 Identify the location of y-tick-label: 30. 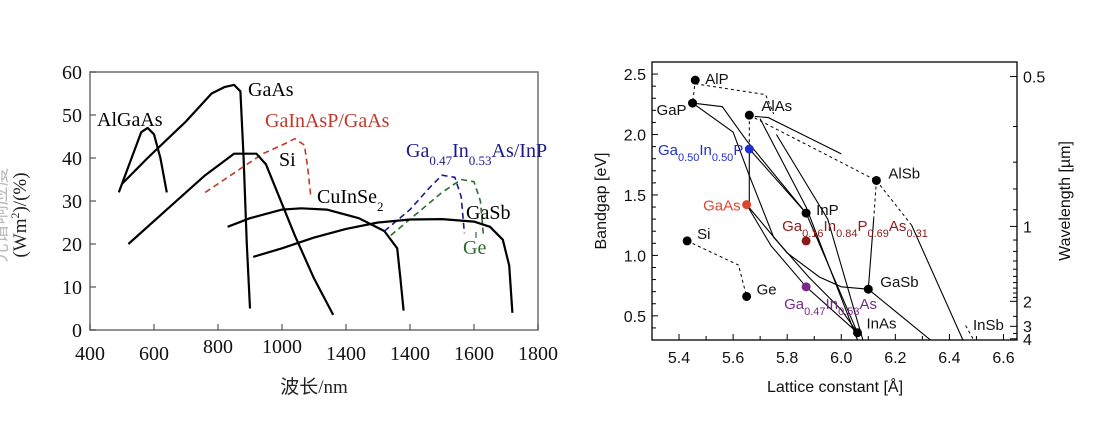
(72, 202).